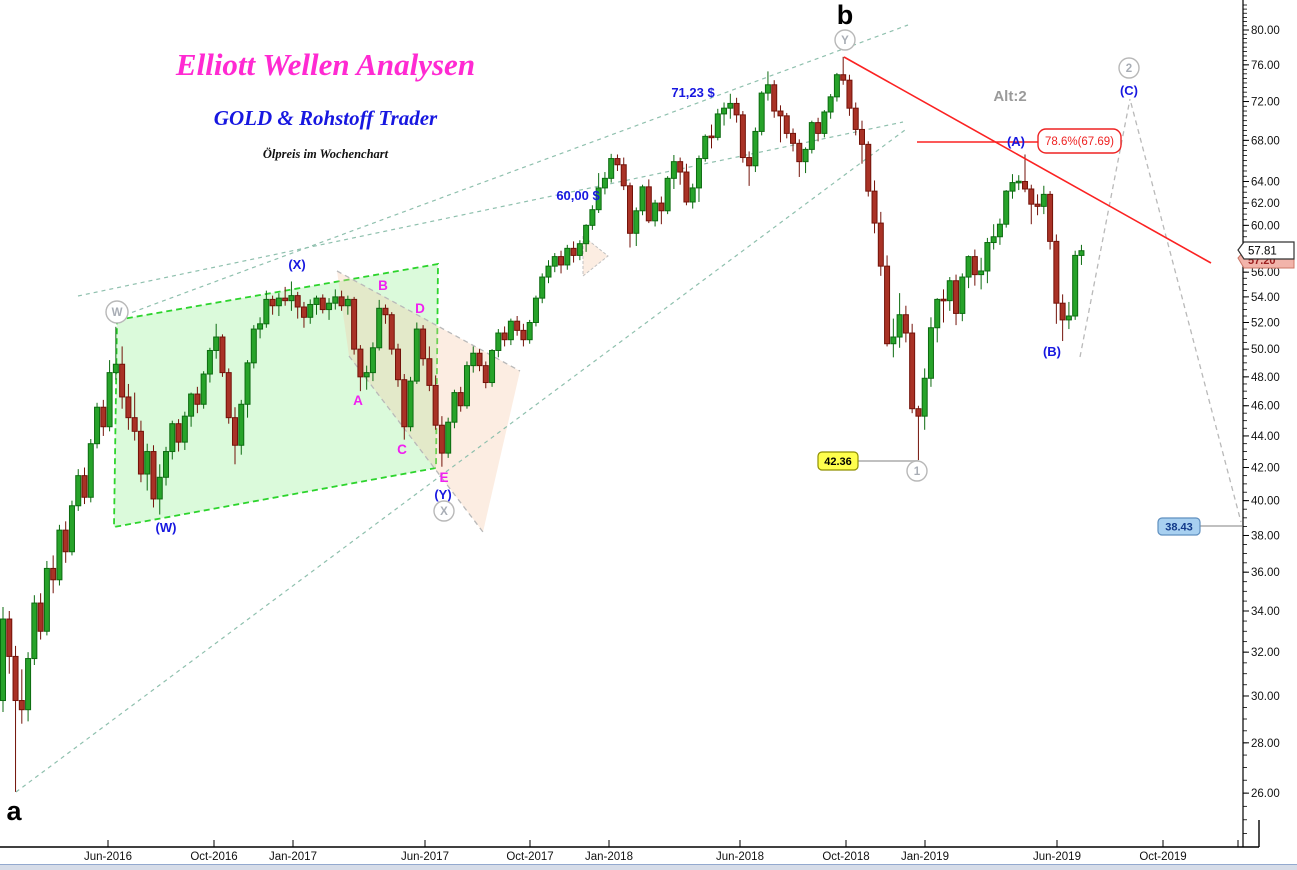 The width and height of the screenshot is (1297, 870). Describe the element at coordinates (1265, 536) in the screenshot. I see `y-axis-label: 38.00` at that location.